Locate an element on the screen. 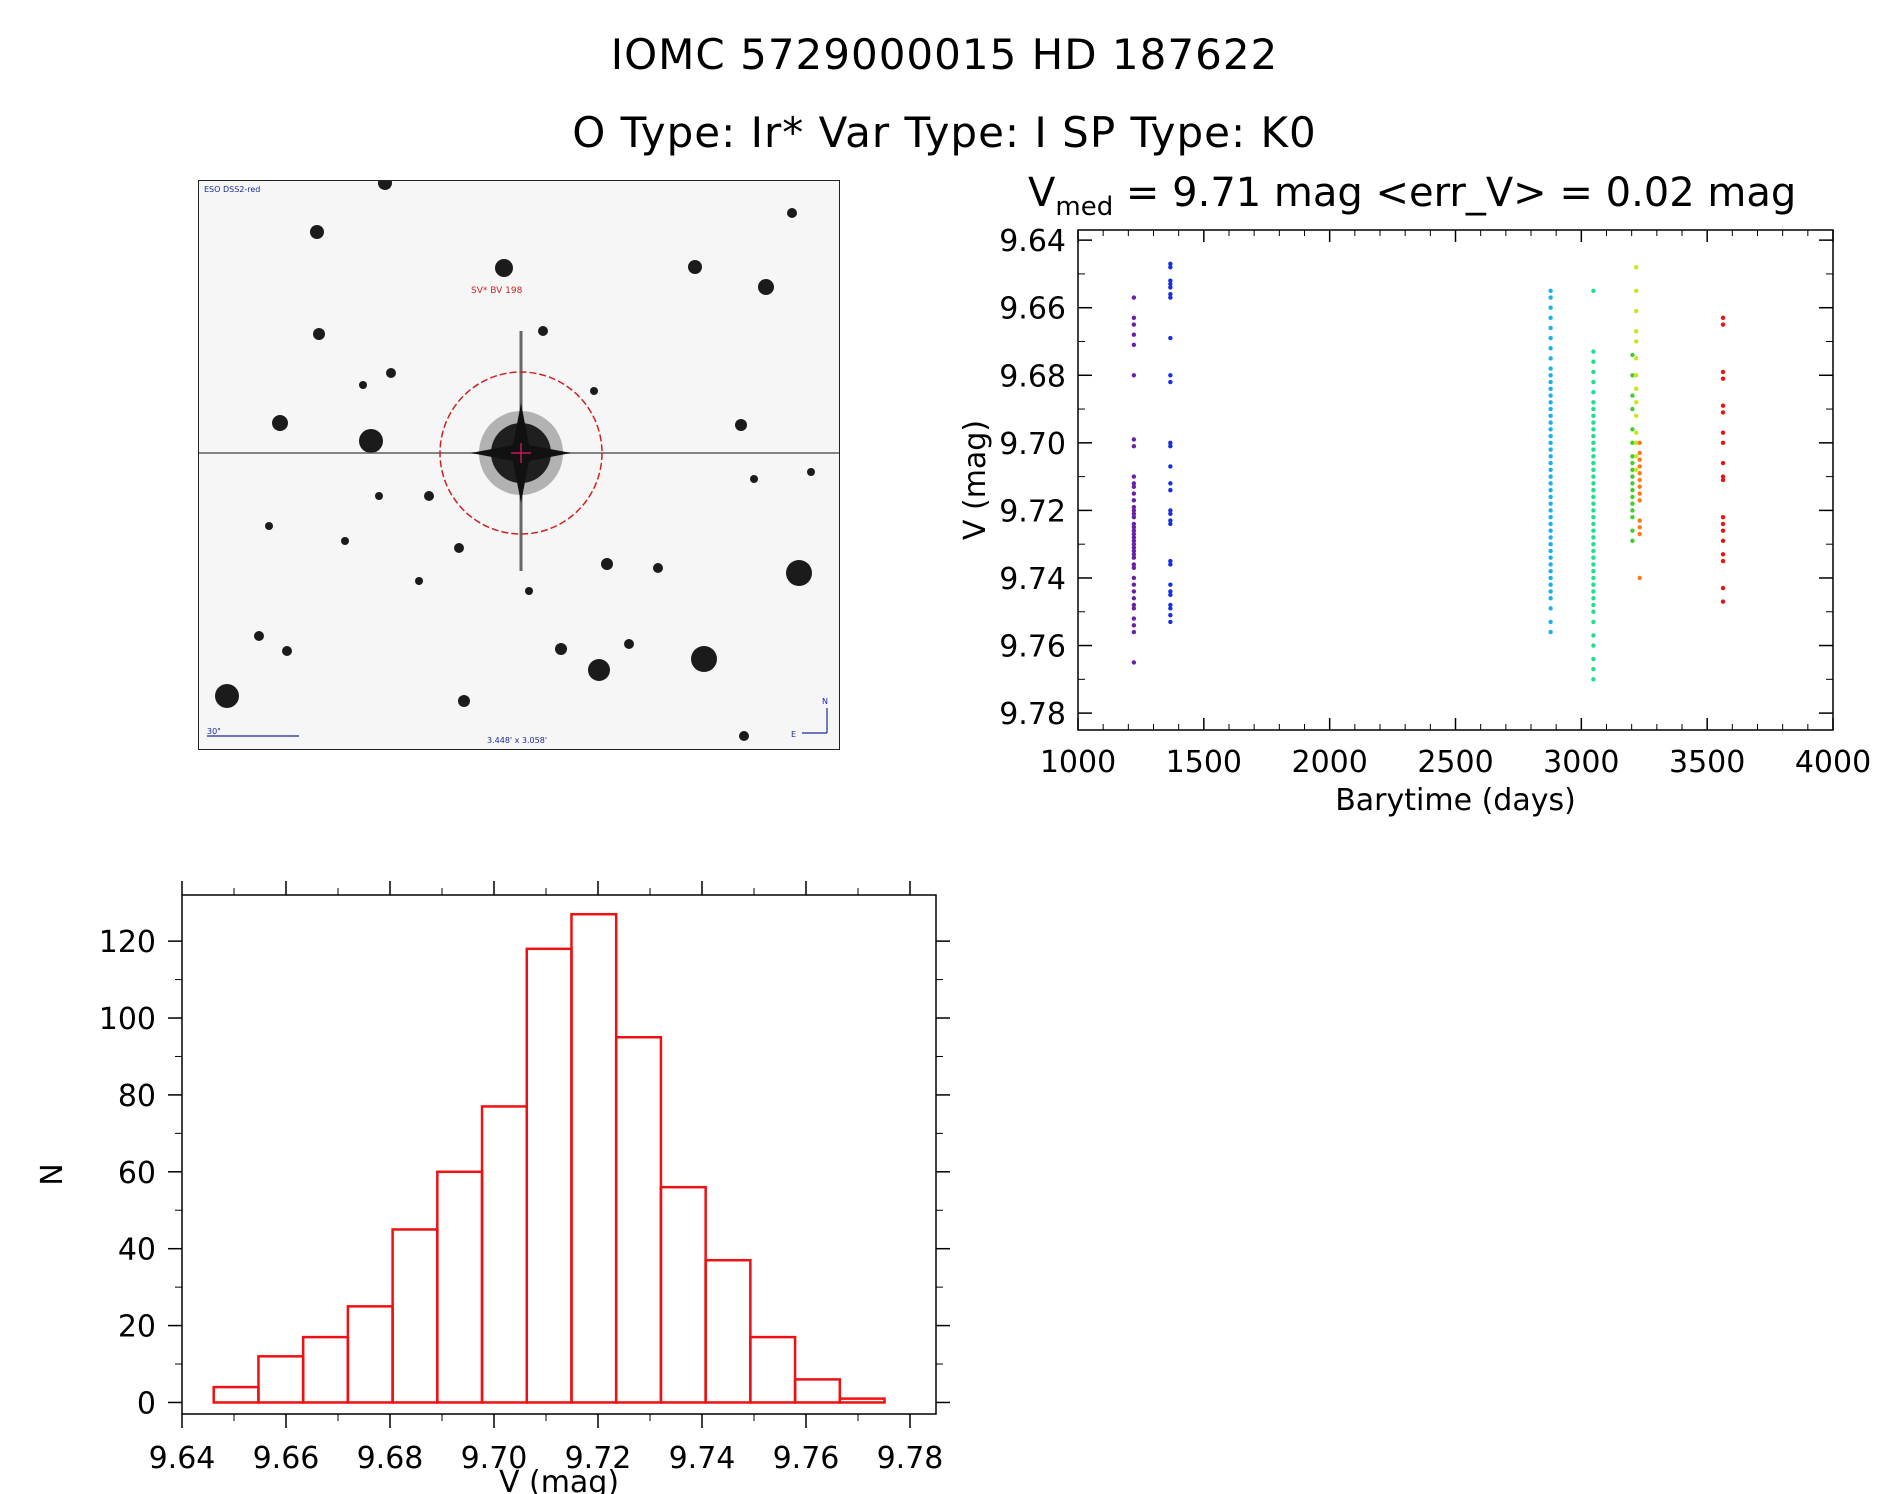 This screenshot has height=1494, width=1889. lightcurve-x-tick-label: 1000 is located at coordinates (1078, 762).